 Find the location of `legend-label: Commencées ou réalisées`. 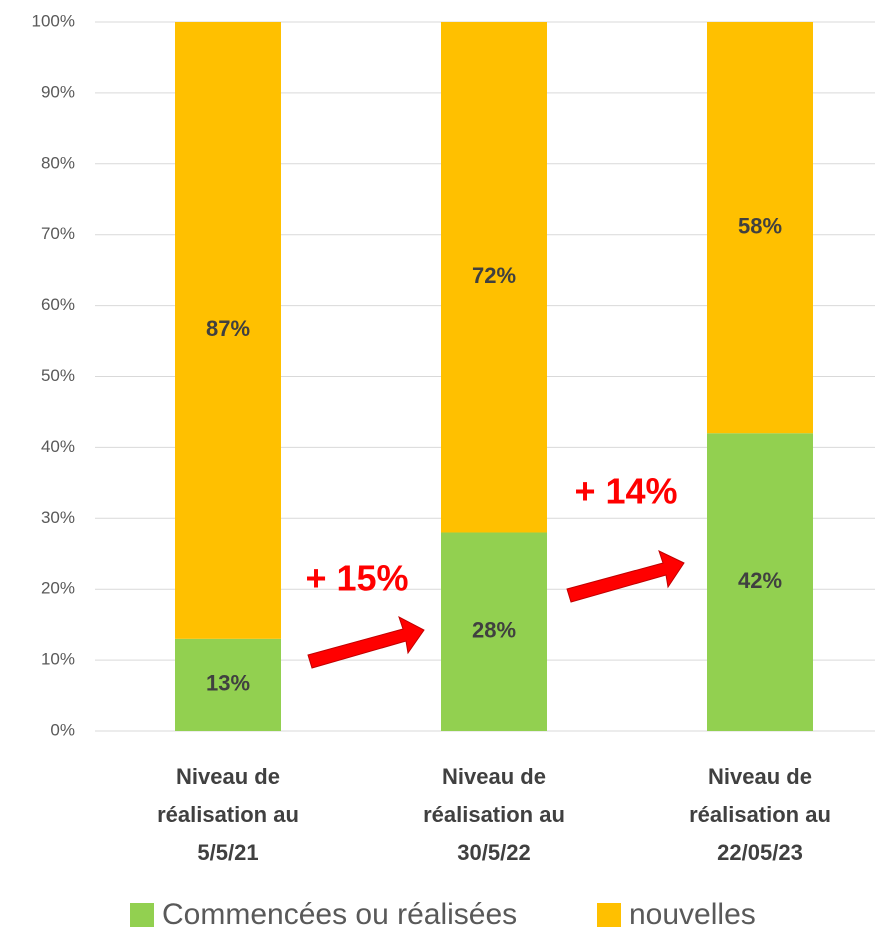

legend-label: Commencées ou réalisées is located at coordinates (339, 914).